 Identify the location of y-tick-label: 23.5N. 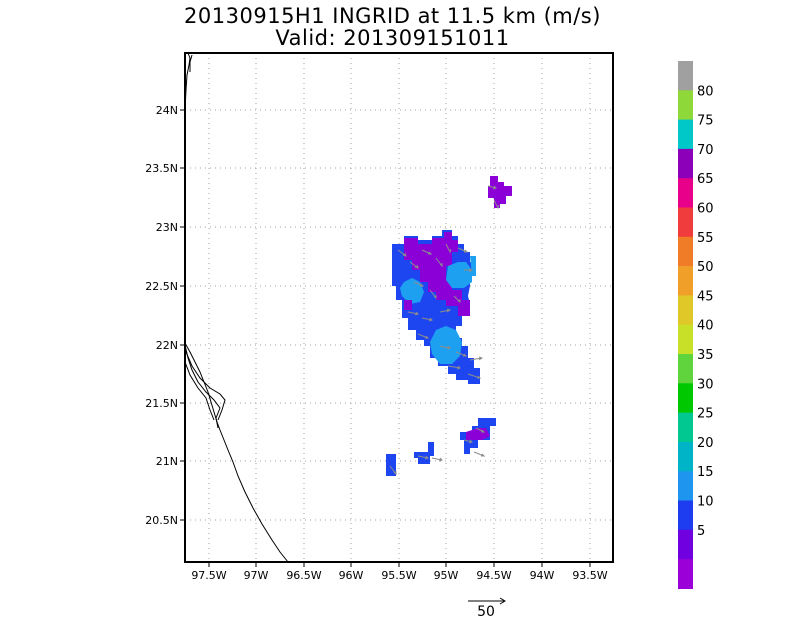
(161, 168).